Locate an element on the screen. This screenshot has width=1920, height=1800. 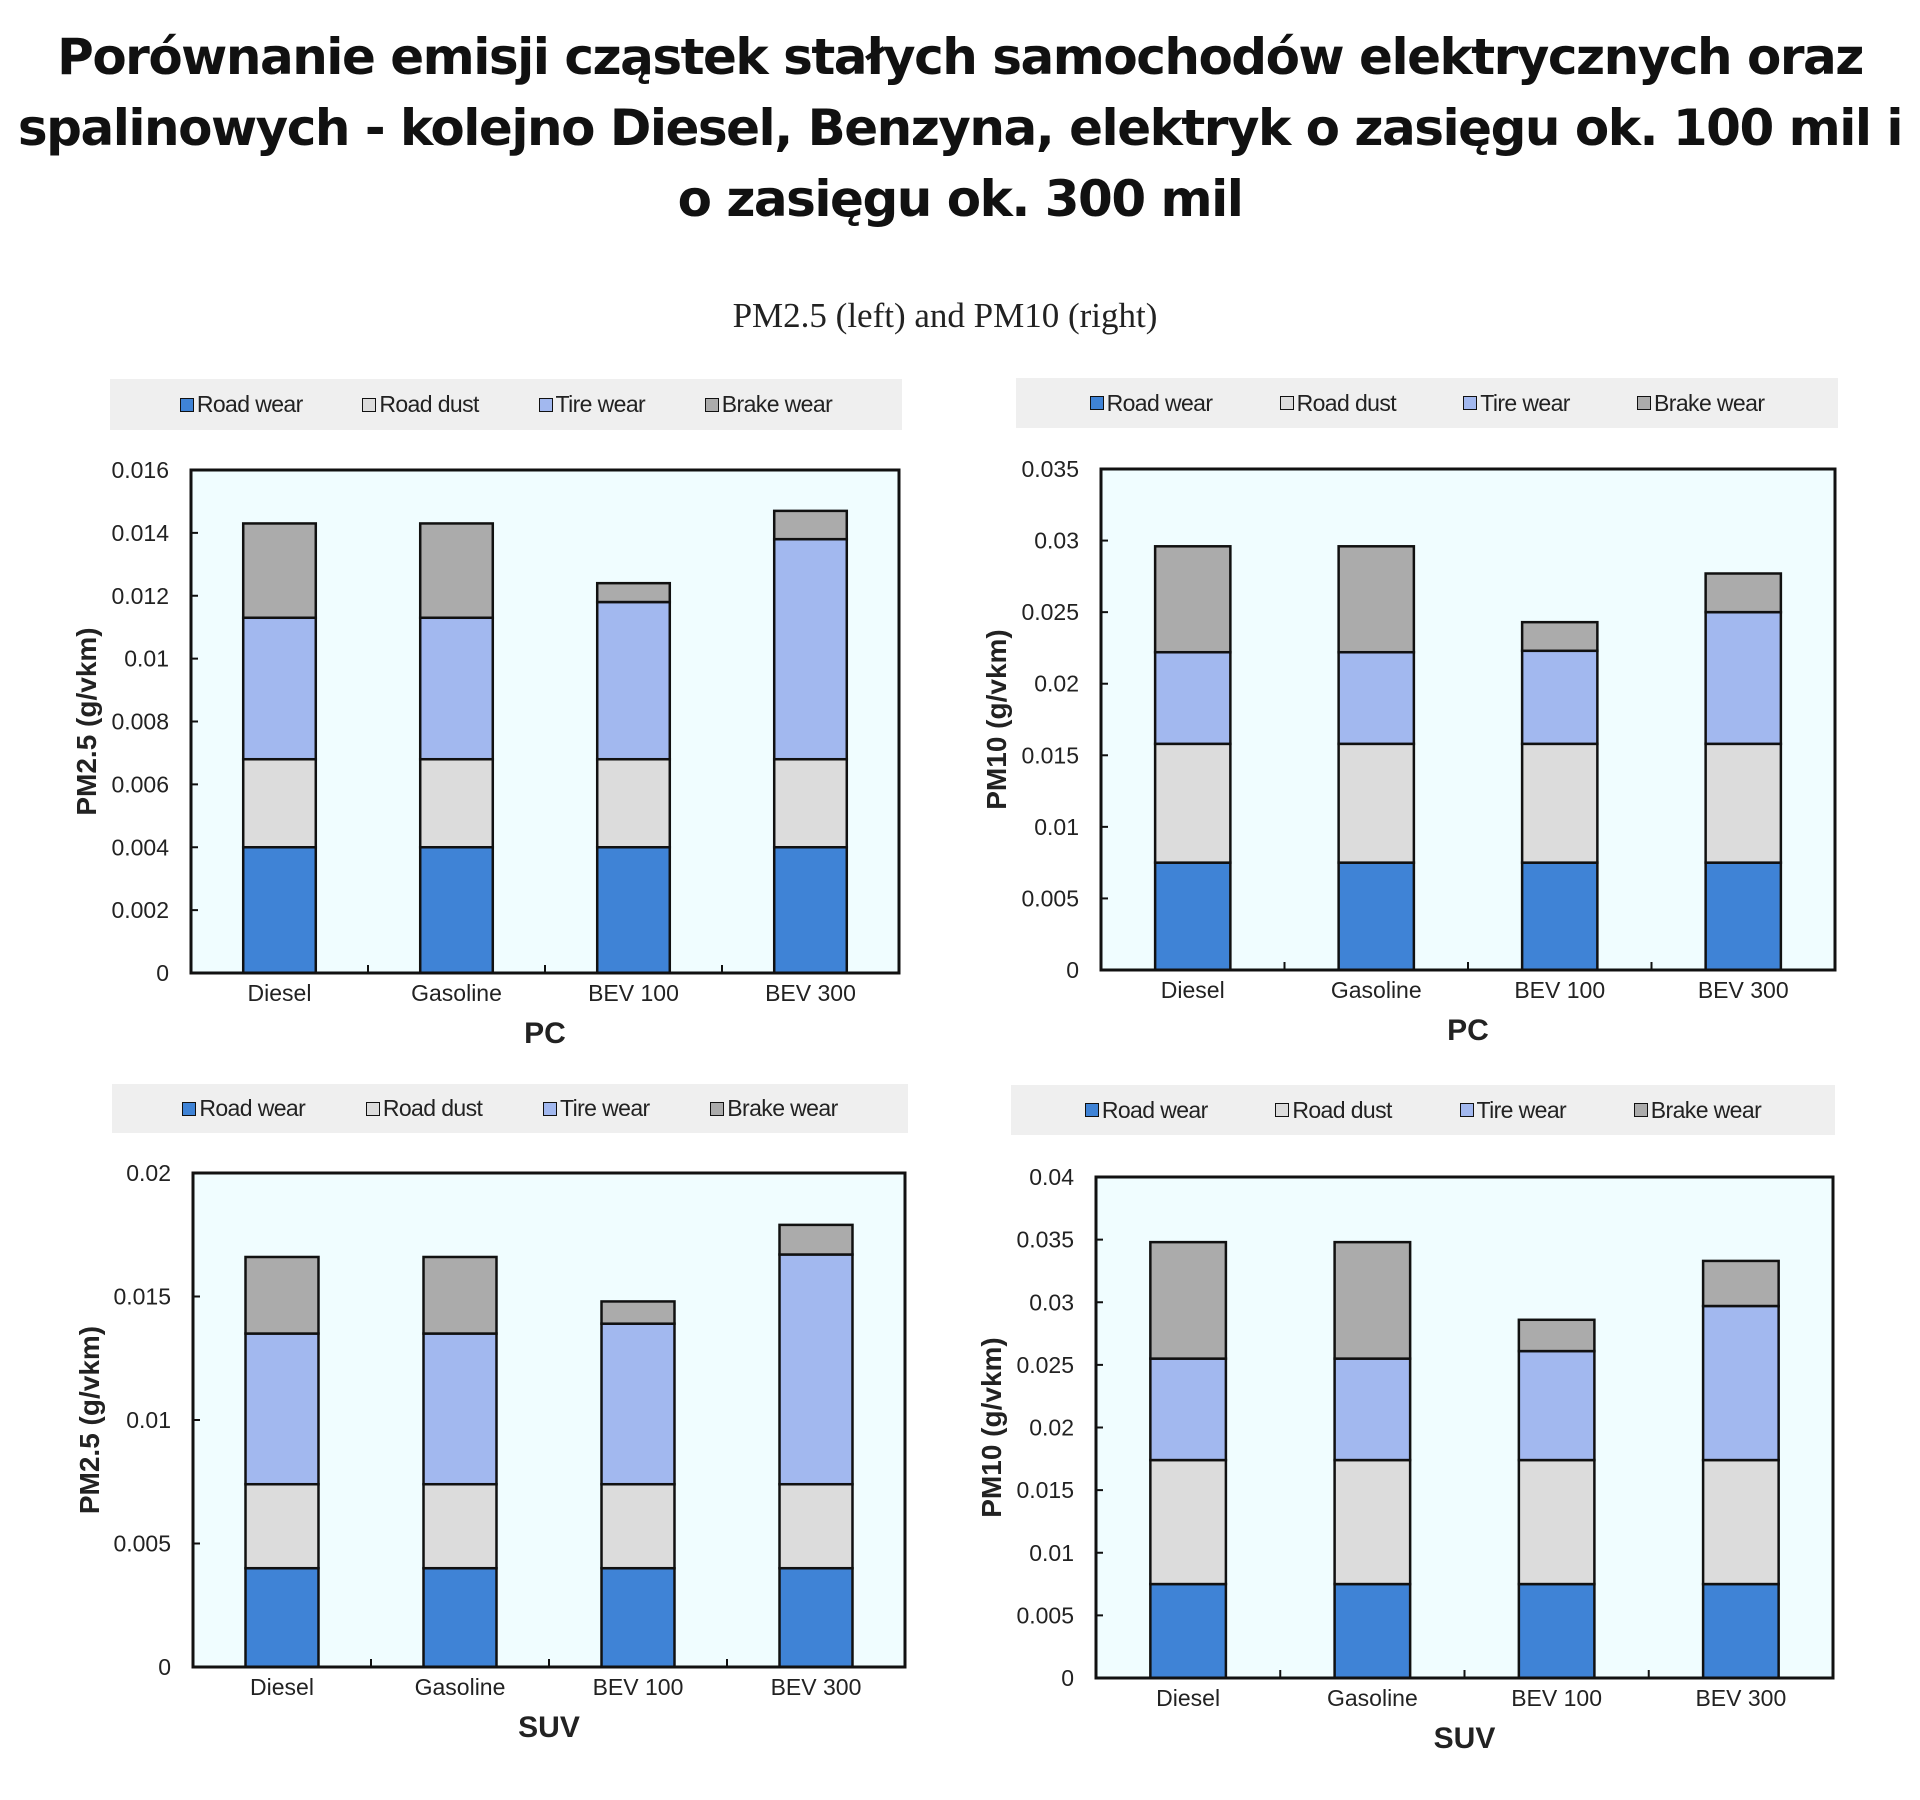
y-tick-label: 0.006 is located at coordinates (140, 784).